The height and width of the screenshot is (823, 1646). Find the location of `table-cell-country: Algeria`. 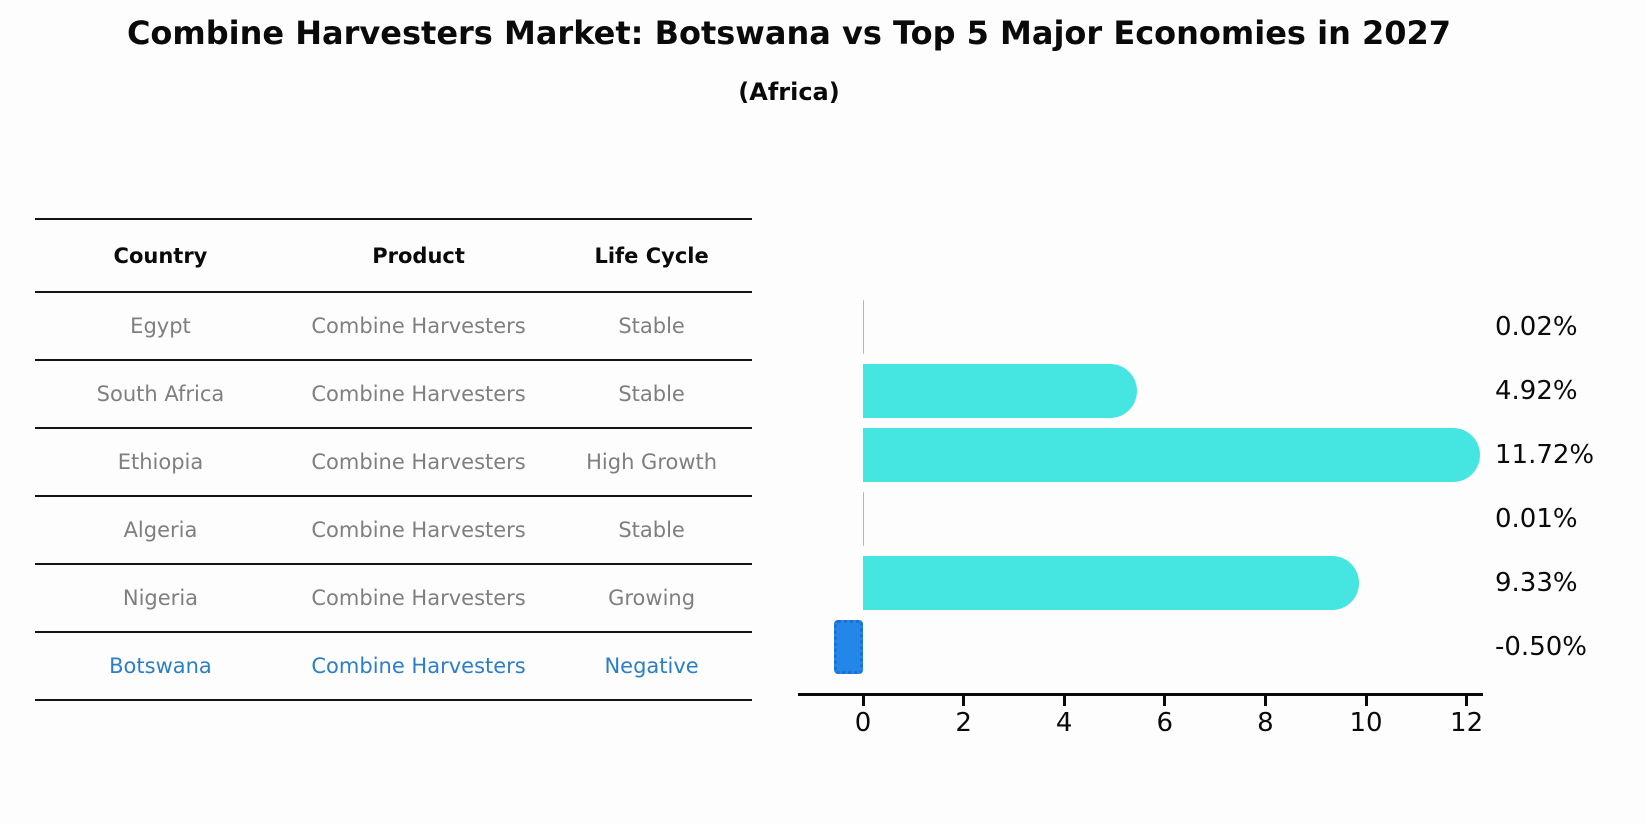

table-cell-country: Algeria is located at coordinates (160, 530).